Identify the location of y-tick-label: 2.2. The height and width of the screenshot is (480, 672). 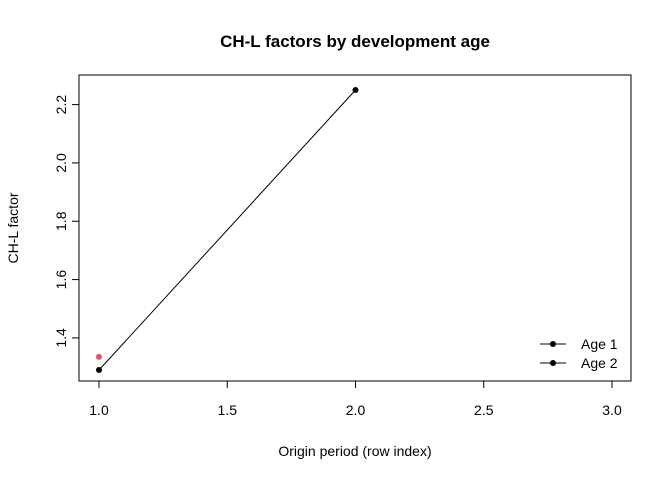
(61, 105).